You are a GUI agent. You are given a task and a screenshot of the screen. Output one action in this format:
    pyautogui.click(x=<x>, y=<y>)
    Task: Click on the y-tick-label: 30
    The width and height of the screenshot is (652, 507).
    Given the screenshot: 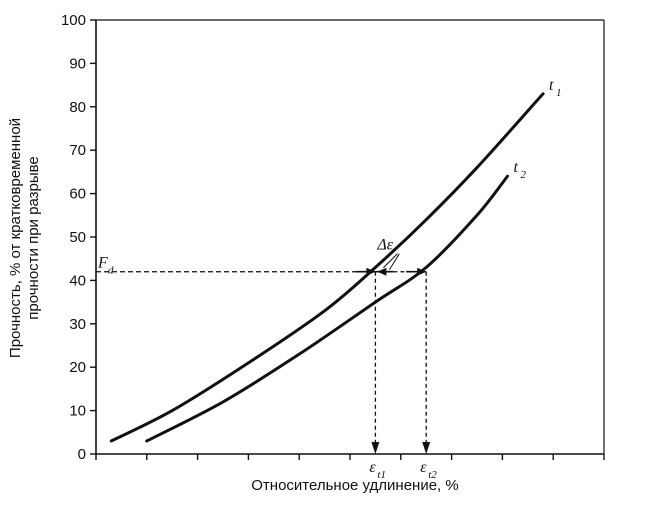 What is the action you would take?
    pyautogui.click(x=77, y=324)
    